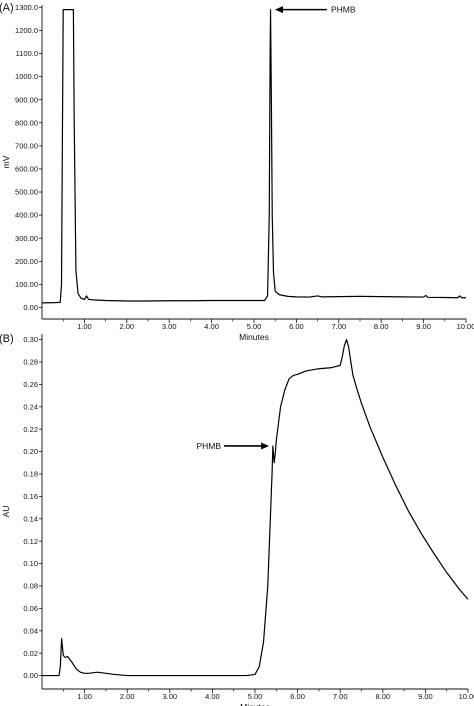  Describe the element at coordinates (30, 339) in the screenshot. I see `y-tick-label: 0.30` at that location.